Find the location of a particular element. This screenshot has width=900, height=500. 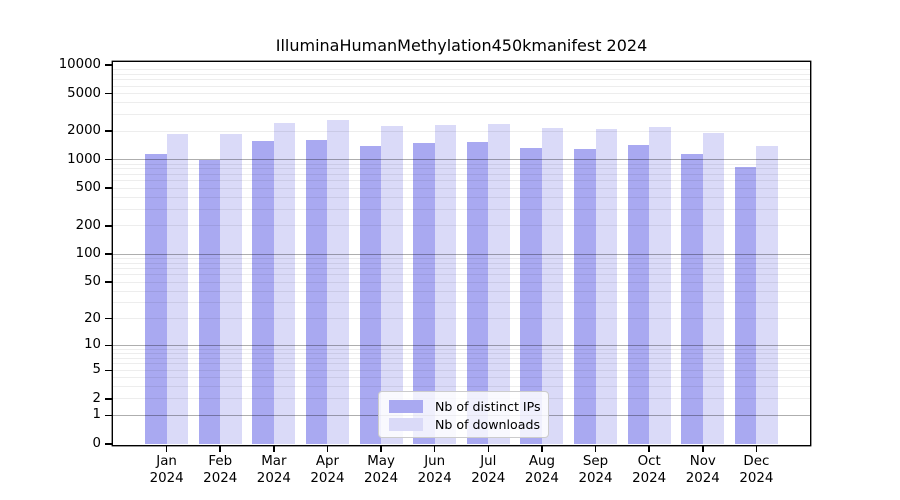

x-tick-month: Nov is located at coordinates (702, 461).